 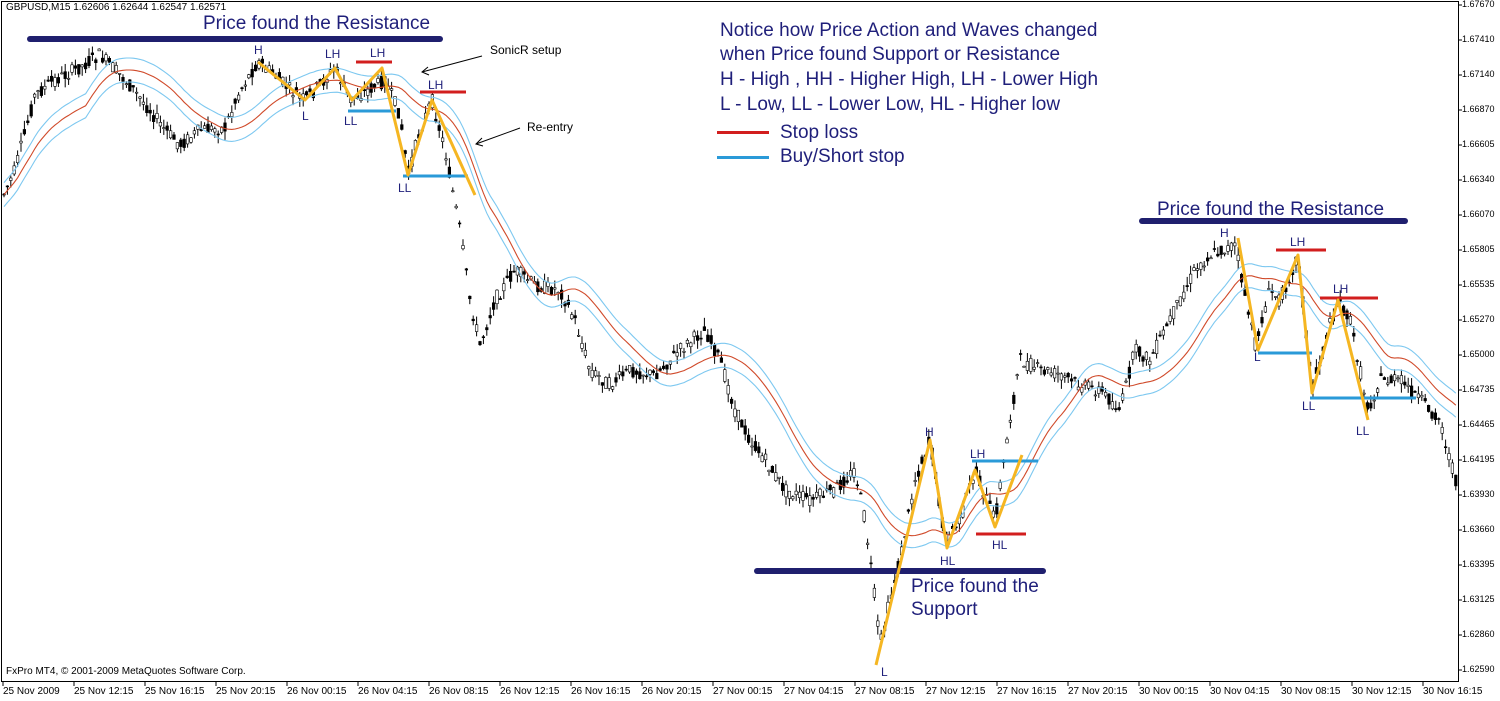 What do you see at coordinates (1311, 691) in the screenshot?
I see `time-axis-label: 30 Nov 08:15` at bounding box center [1311, 691].